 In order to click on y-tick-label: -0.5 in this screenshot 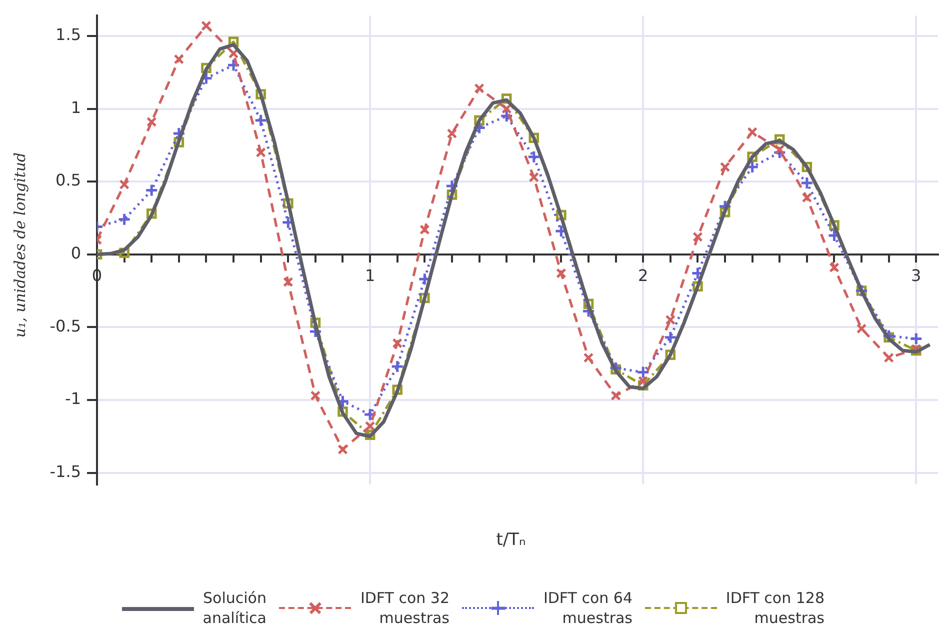, I will do `click(65, 326)`.